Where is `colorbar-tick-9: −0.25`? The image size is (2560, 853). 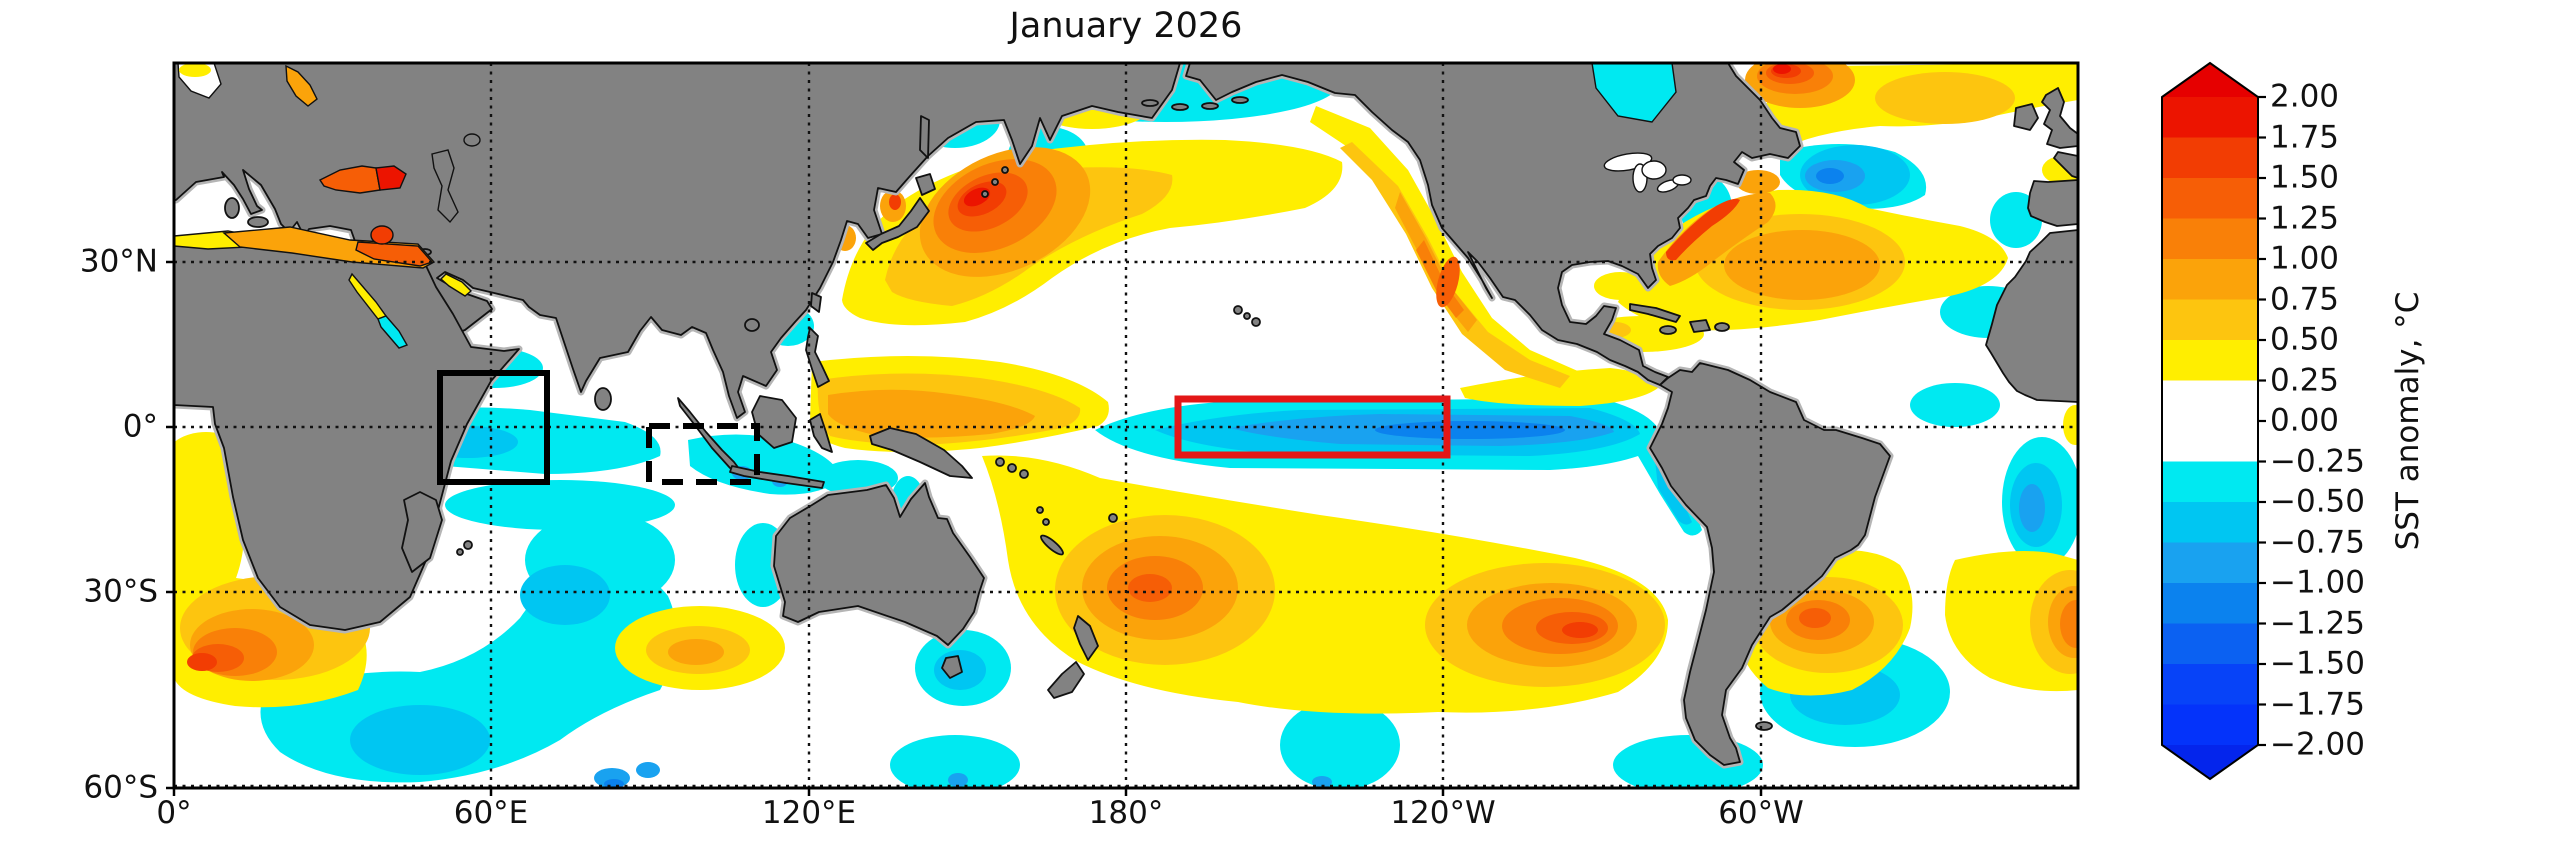 colorbar-tick-9: −0.25 is located at coordinates (2317, 461).